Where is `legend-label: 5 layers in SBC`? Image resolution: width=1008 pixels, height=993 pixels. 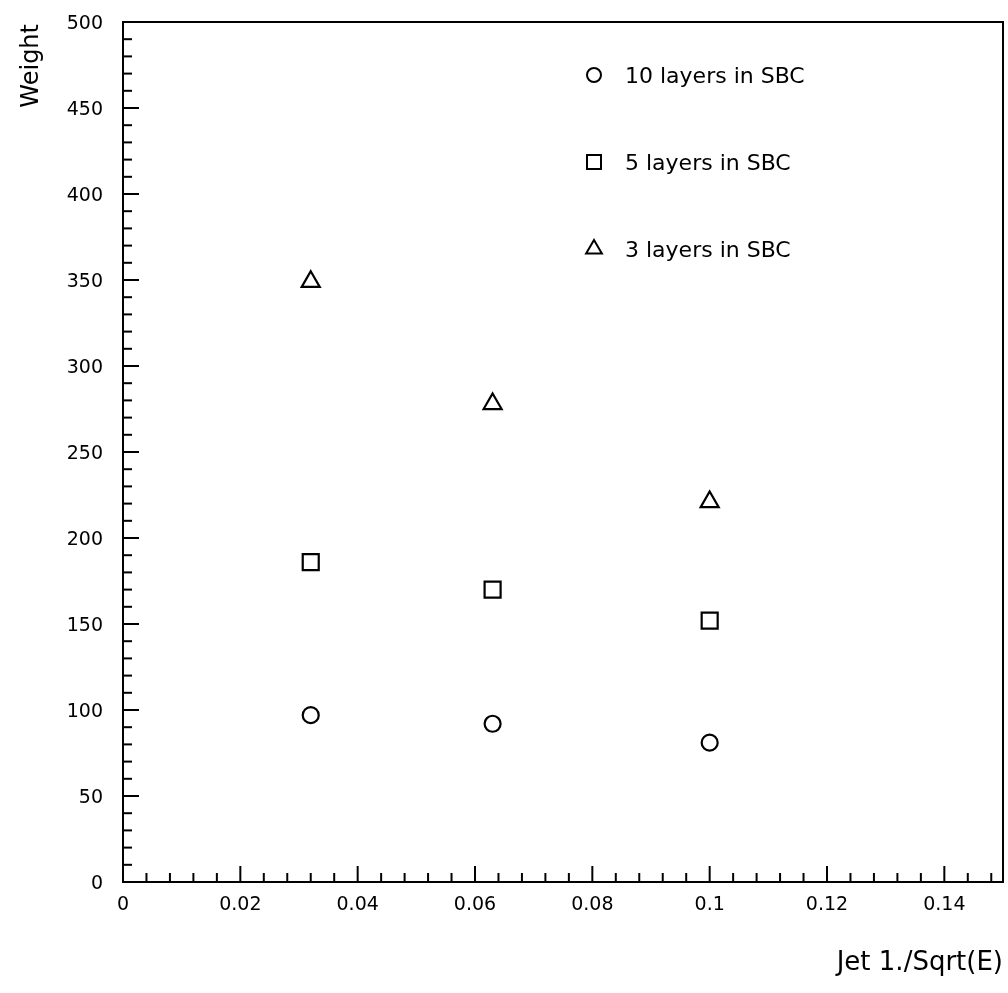 legend-label: 5 layers in SBC is located at coordinates (708, 162).